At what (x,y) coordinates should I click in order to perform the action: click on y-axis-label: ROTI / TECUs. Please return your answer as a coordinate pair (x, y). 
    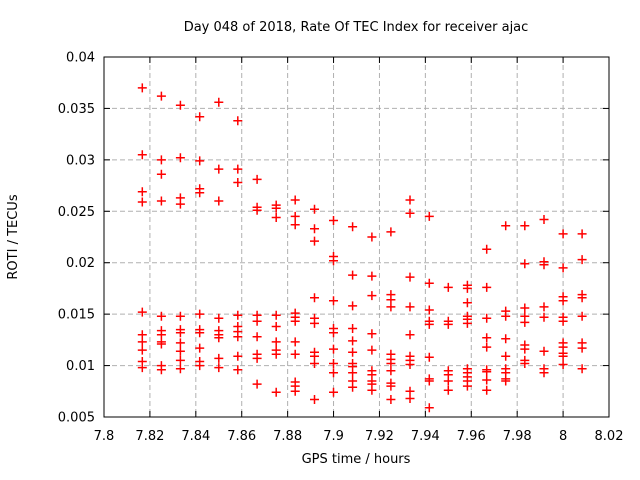
    Looking at the image, I should click on (13, 236).